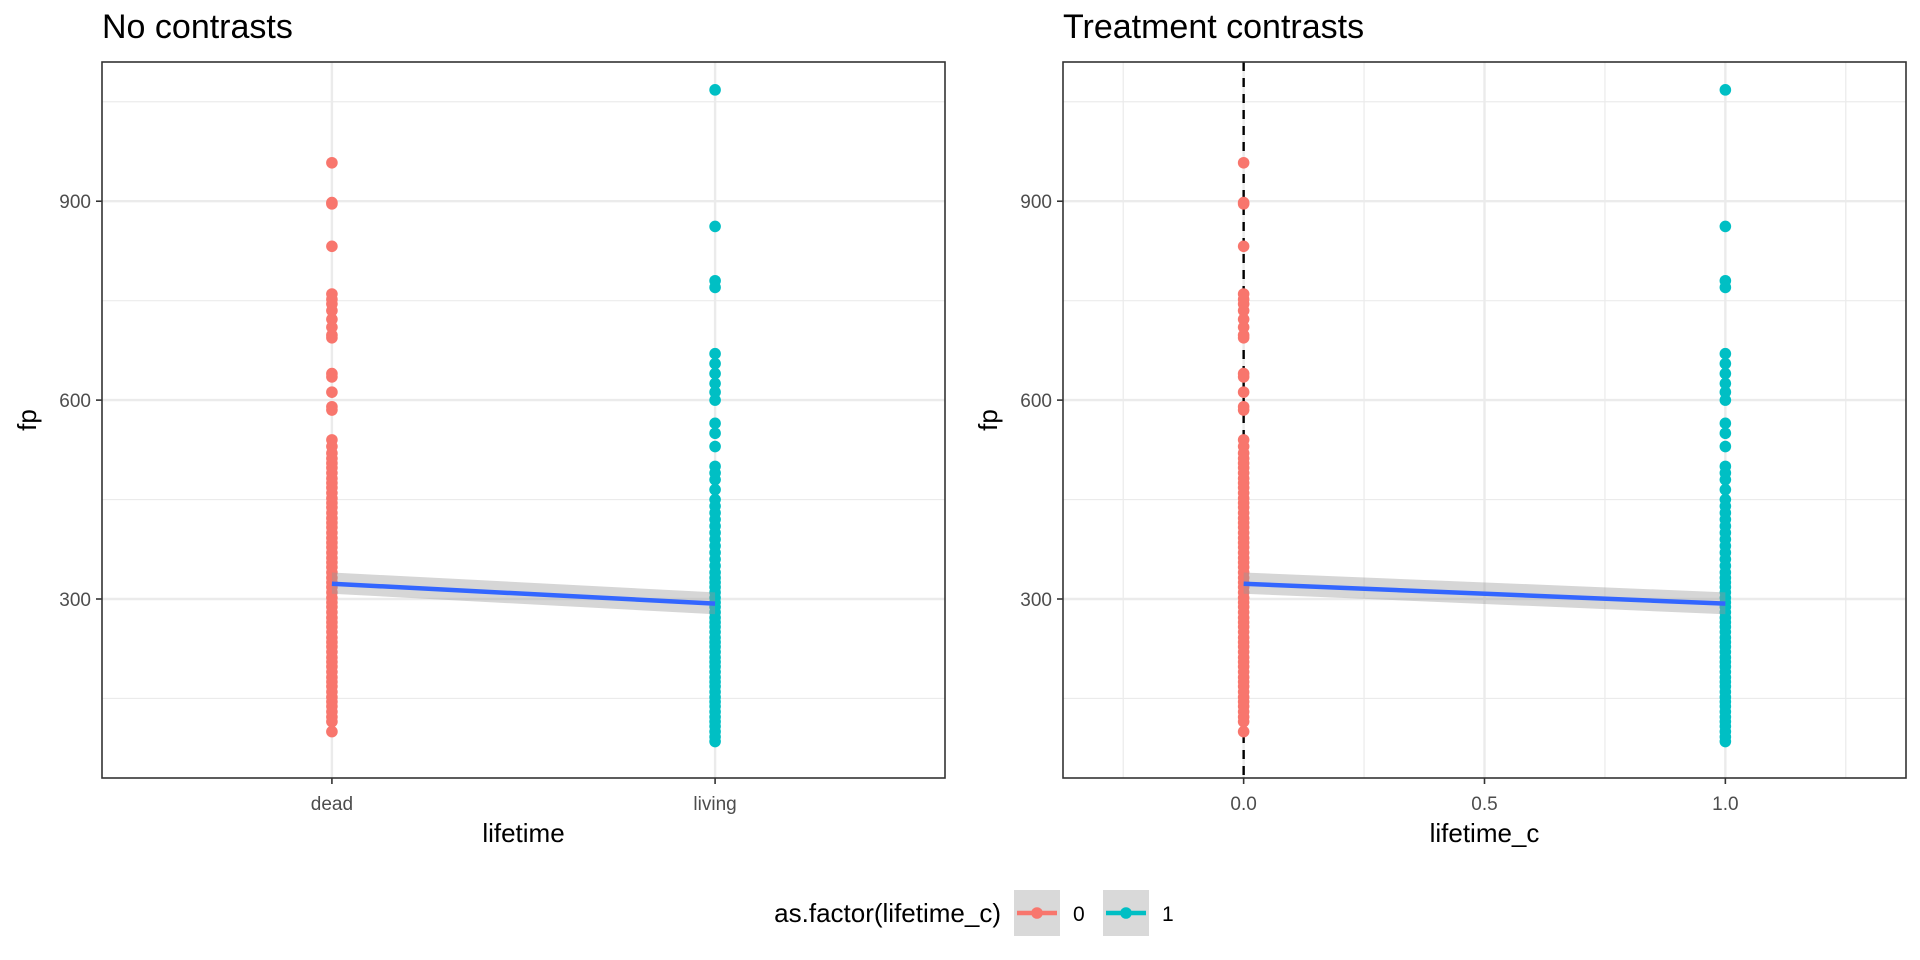 This screenshot has height=960, width=1920. What do you see at coordinates (1138, 913) in the screenshot?
I see `legend-item-1: 1` at bounding box center [1138, 913].